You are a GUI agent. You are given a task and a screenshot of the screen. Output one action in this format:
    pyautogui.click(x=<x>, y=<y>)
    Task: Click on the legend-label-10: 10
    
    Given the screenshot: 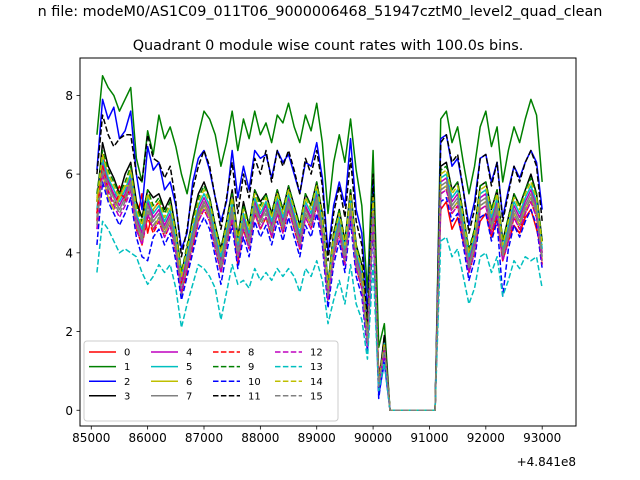 What is the action you would take?
    pyautogui.click(x=254, y=382)
    